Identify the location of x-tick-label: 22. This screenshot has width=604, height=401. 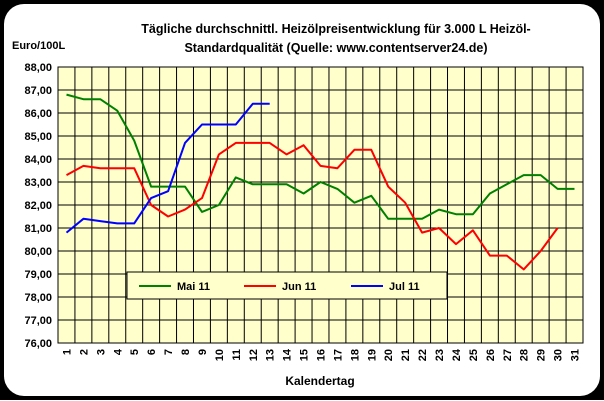
(423, 355).